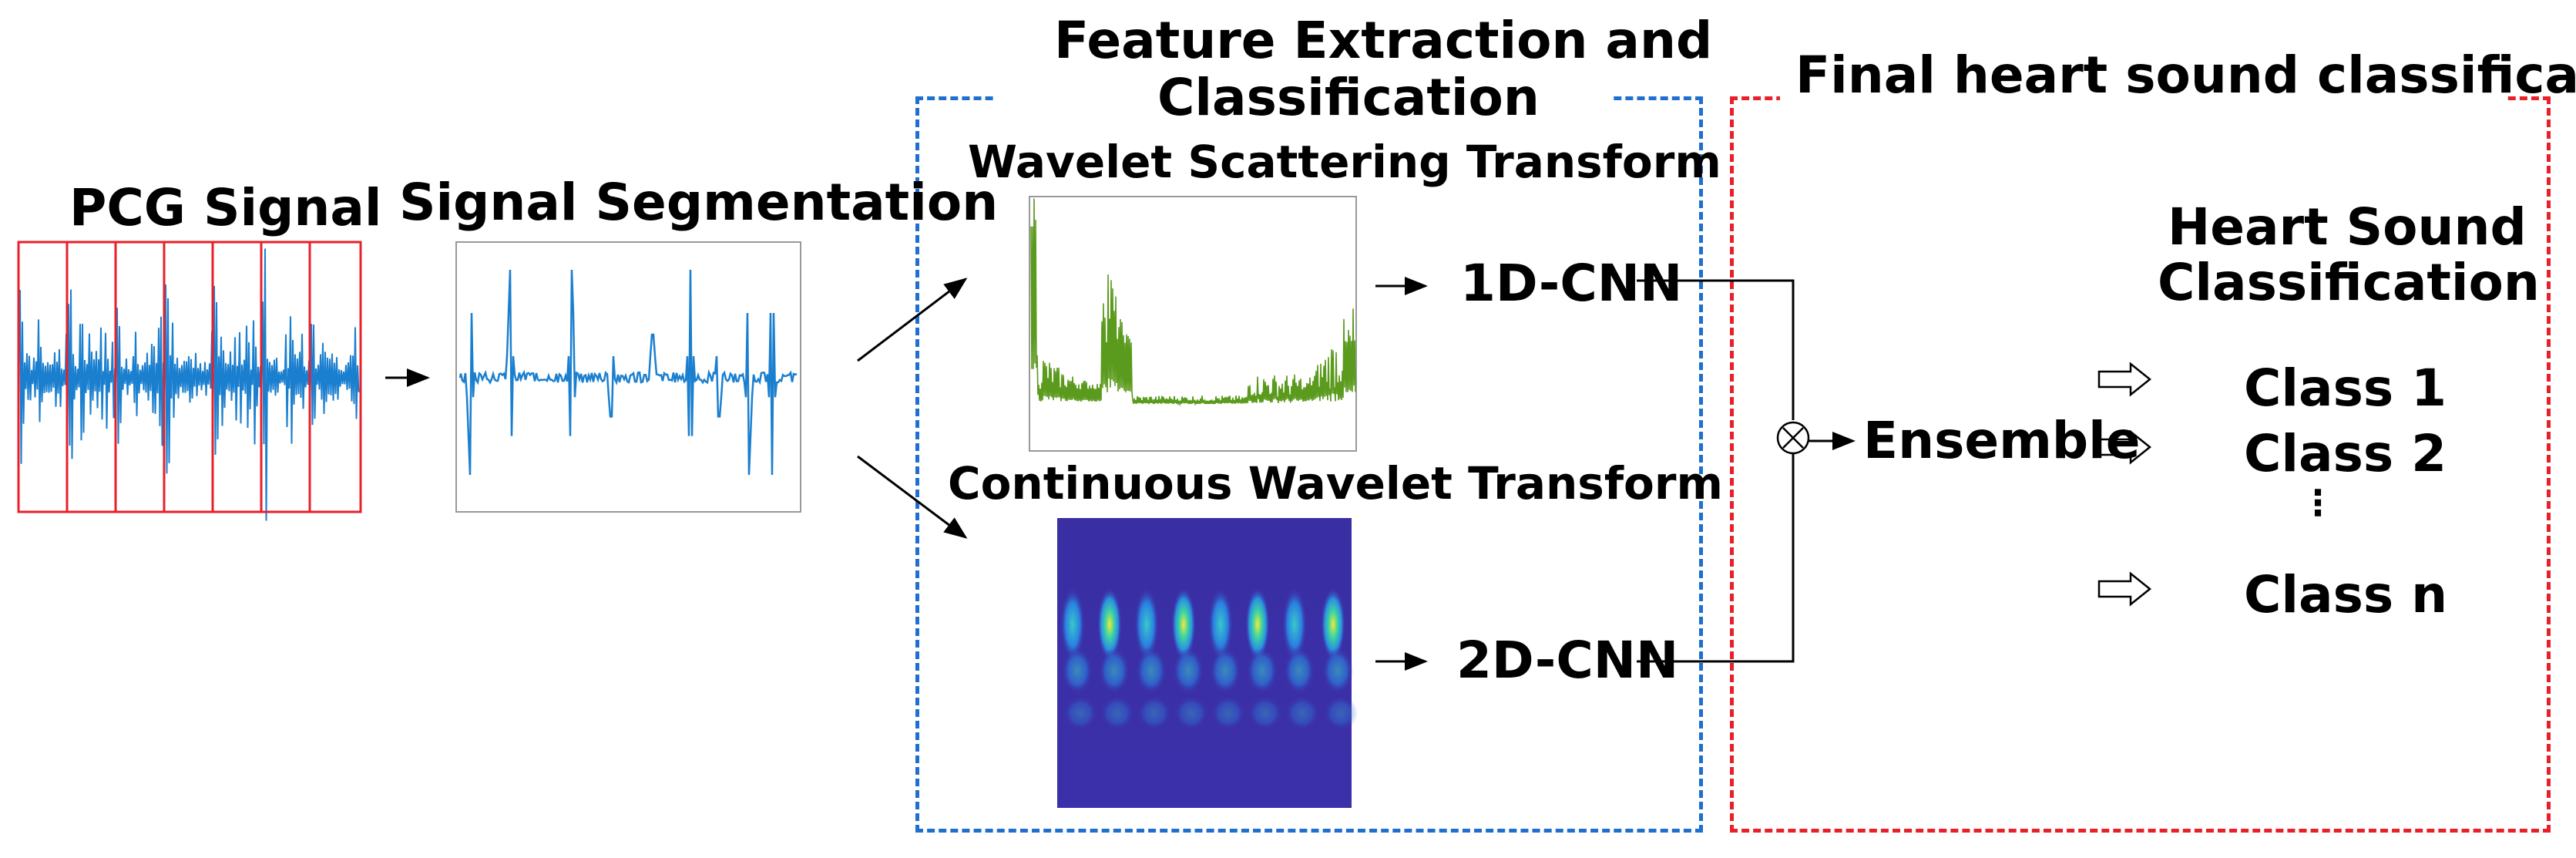  Describe the element at coordinates (2347, 227) in the screenshot. I see `heart-sound-classification-line1: Heart Sound` at that location.